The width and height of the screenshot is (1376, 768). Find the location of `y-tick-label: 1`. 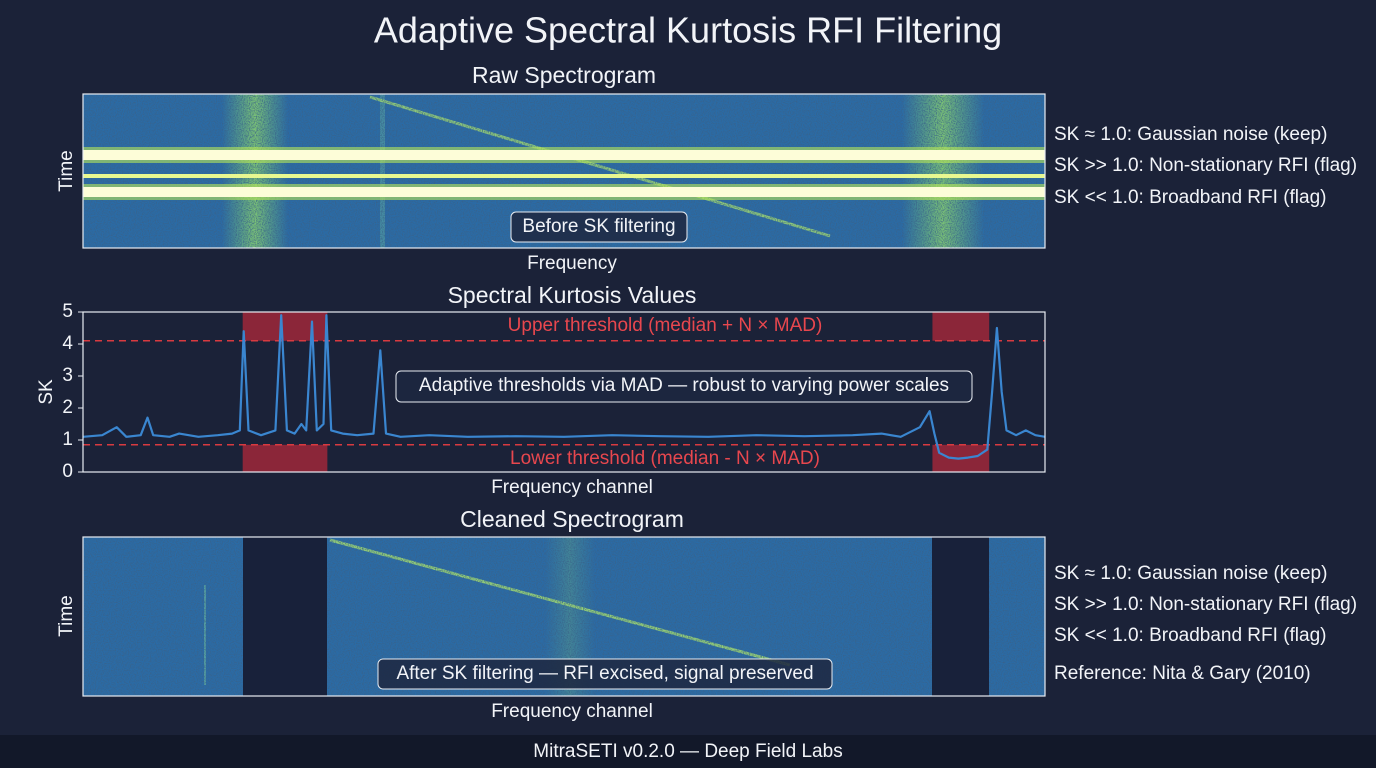

y-tick-label: 1 is located at coordinates (67, 439).